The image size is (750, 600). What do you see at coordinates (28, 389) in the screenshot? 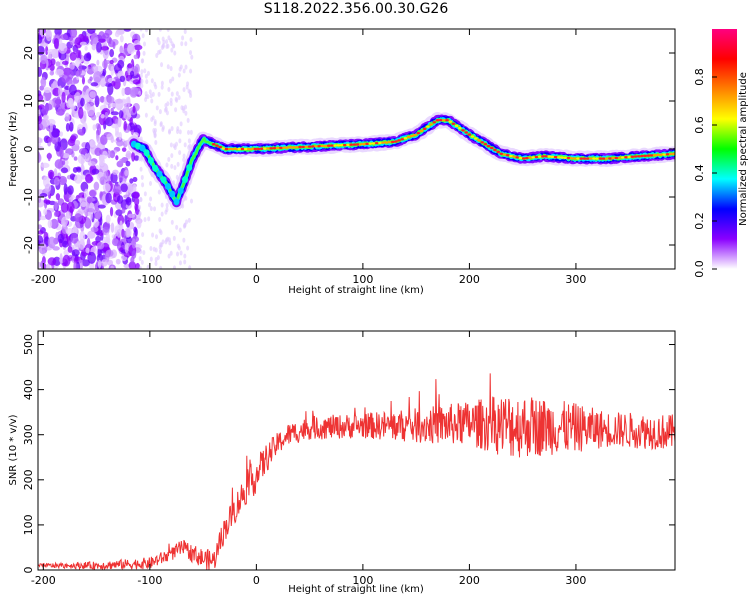
I see `snr-y-tick-label: 400` at bounding box center [28, 389].